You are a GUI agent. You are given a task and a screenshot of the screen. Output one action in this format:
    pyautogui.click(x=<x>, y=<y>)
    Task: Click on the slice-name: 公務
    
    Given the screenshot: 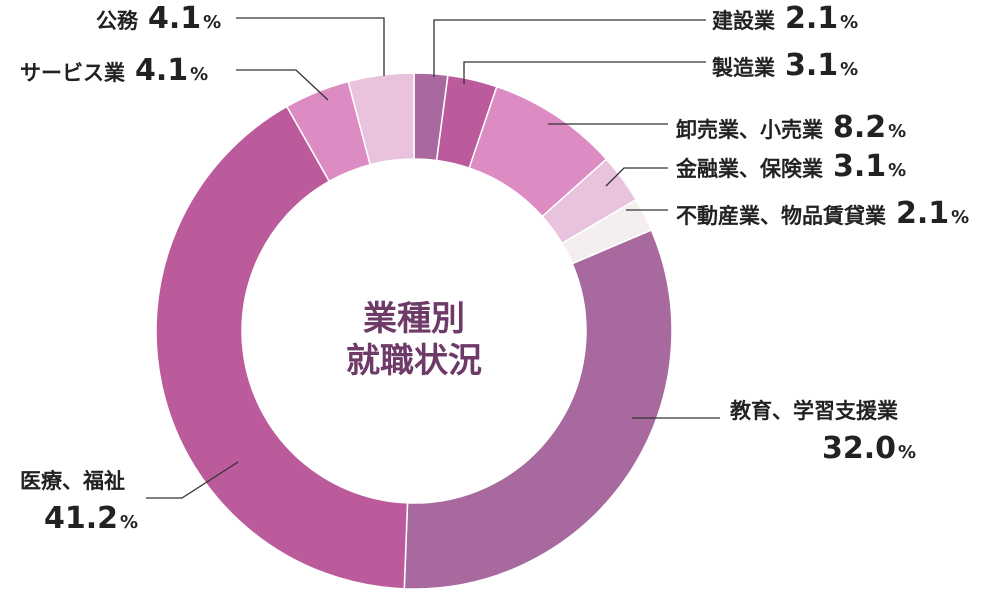 What is the action you would take?
    pyautogui.click(x=117, y=21)
    